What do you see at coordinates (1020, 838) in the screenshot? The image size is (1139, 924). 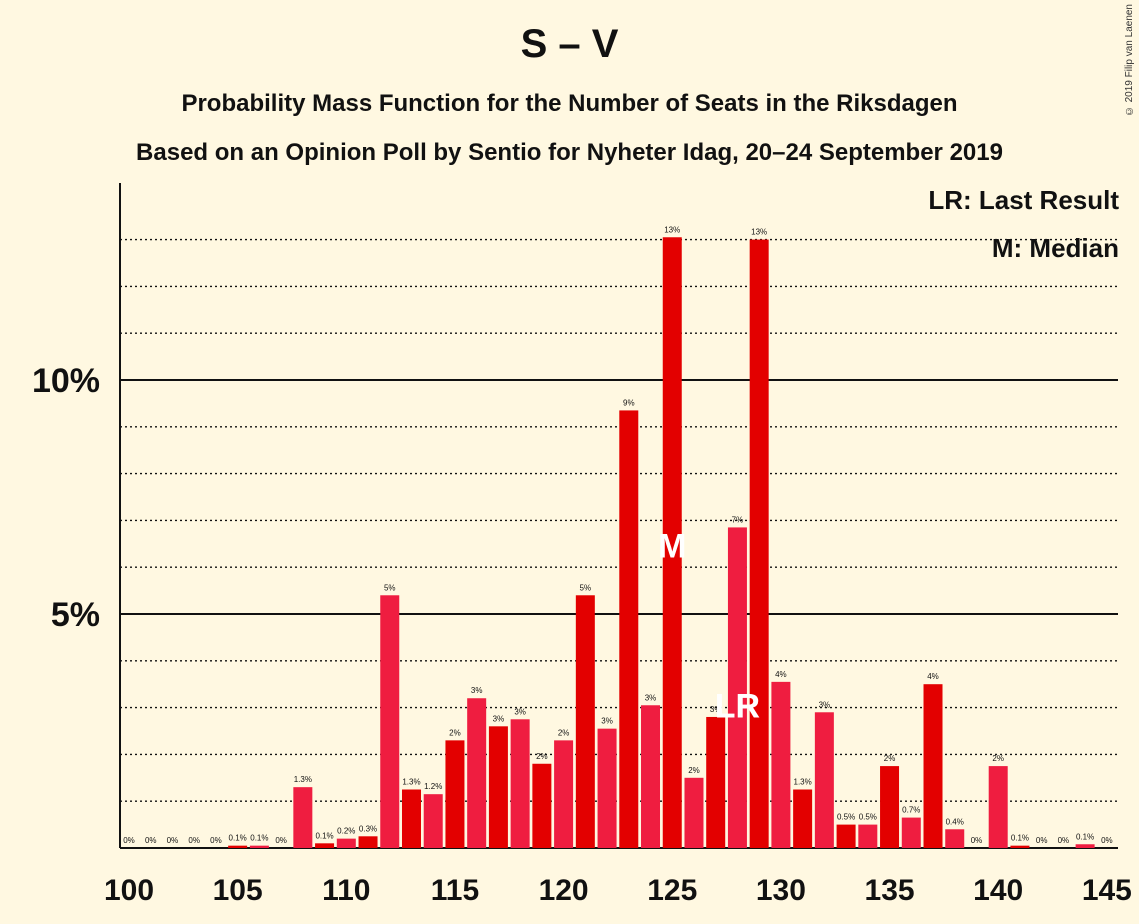 I see `data-label-seat-141: 0.1%` at bounding box center [1020, 838].